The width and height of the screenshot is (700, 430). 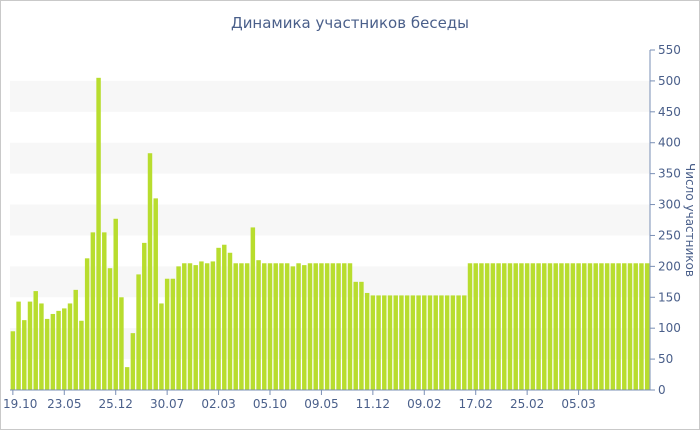 I want to click on y-axis-label: Число участников, so click(x=690, y=220).